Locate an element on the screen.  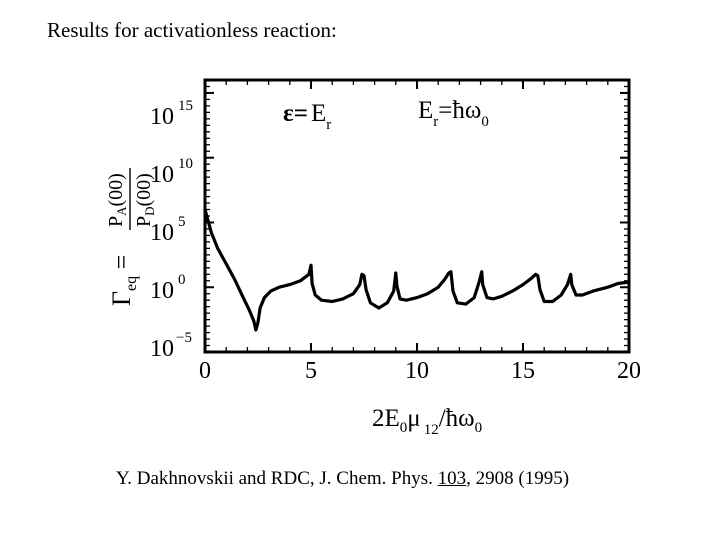
x-tick-label-5: 5 is located at coordinates (311, 371).